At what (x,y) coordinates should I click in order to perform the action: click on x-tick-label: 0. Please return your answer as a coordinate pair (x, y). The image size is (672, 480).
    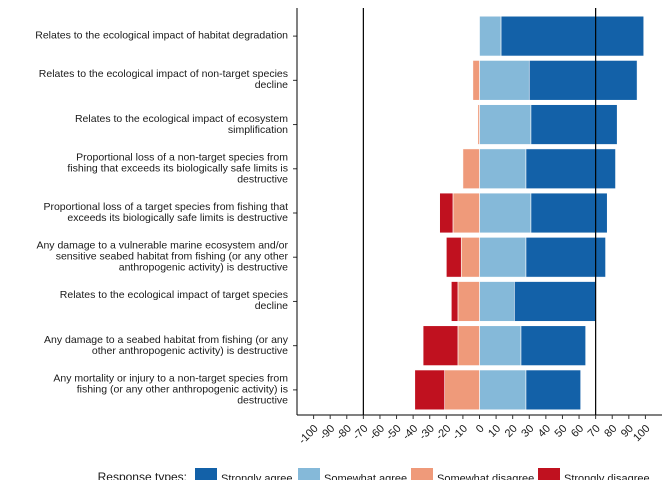
    Looking at the image, I should click on (480, 429).